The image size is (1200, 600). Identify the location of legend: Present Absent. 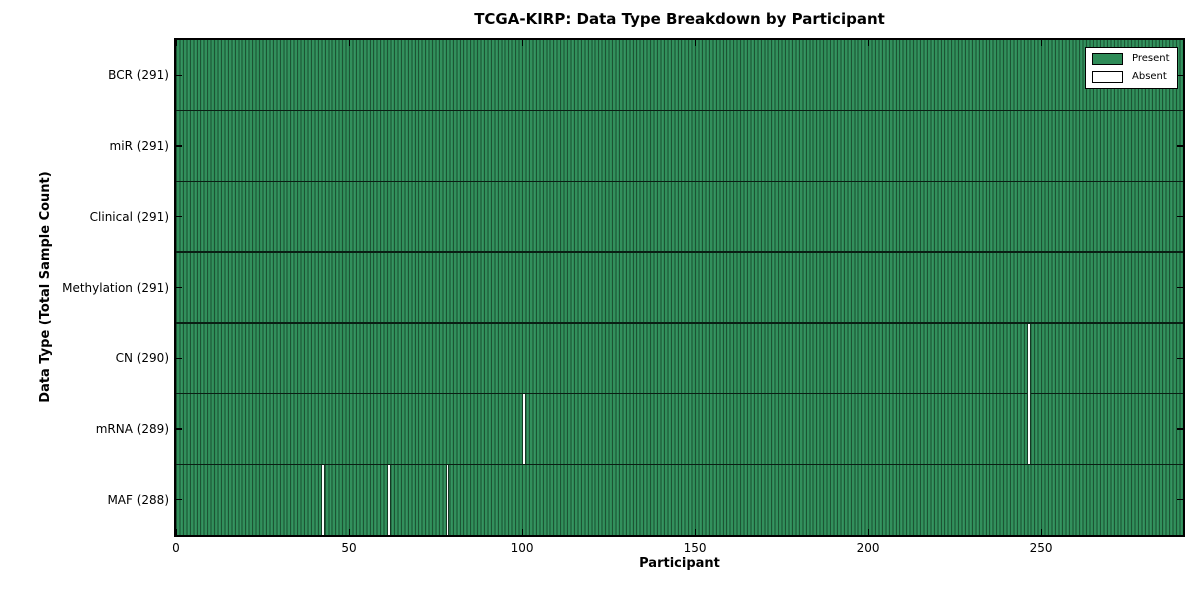
(1131, 68).